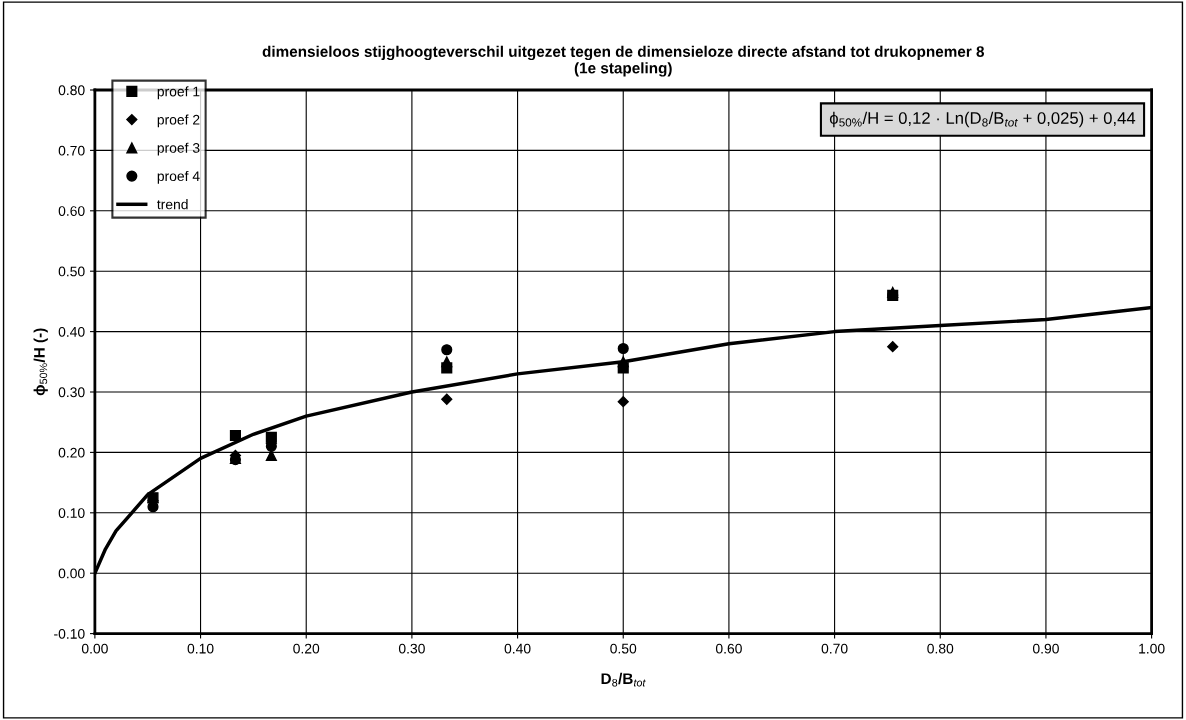 This screenshot has width=1186, height=720. I want to click on x-tick-label: 0.90, so click(1045, 648).